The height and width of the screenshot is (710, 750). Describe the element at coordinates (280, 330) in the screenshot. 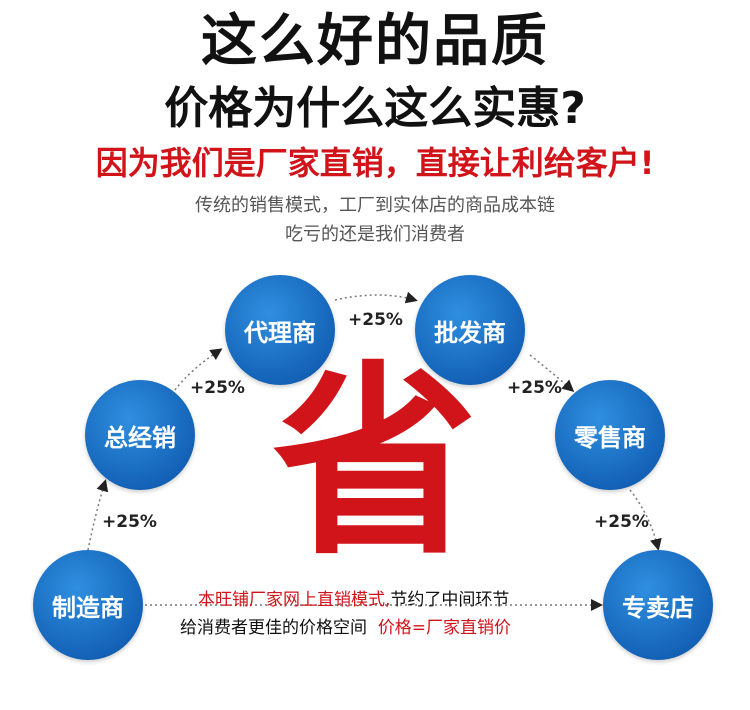

I see `node-agent: 代理商` at that location.